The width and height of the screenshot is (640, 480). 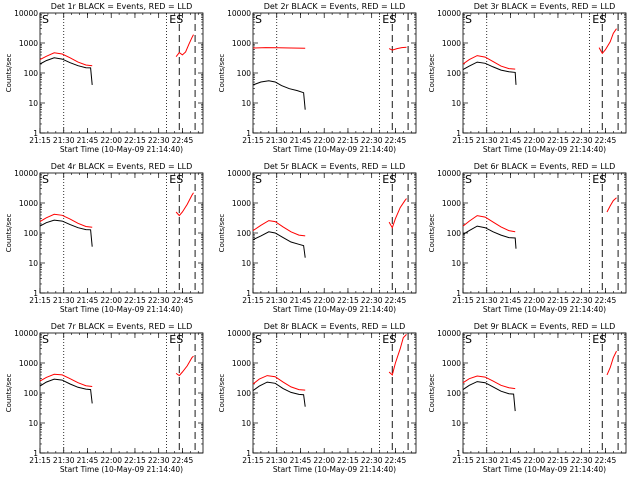 I want to click on panel-title: Det 2r BLACK = Events, RED = LLD, so click(x=335, y=6).